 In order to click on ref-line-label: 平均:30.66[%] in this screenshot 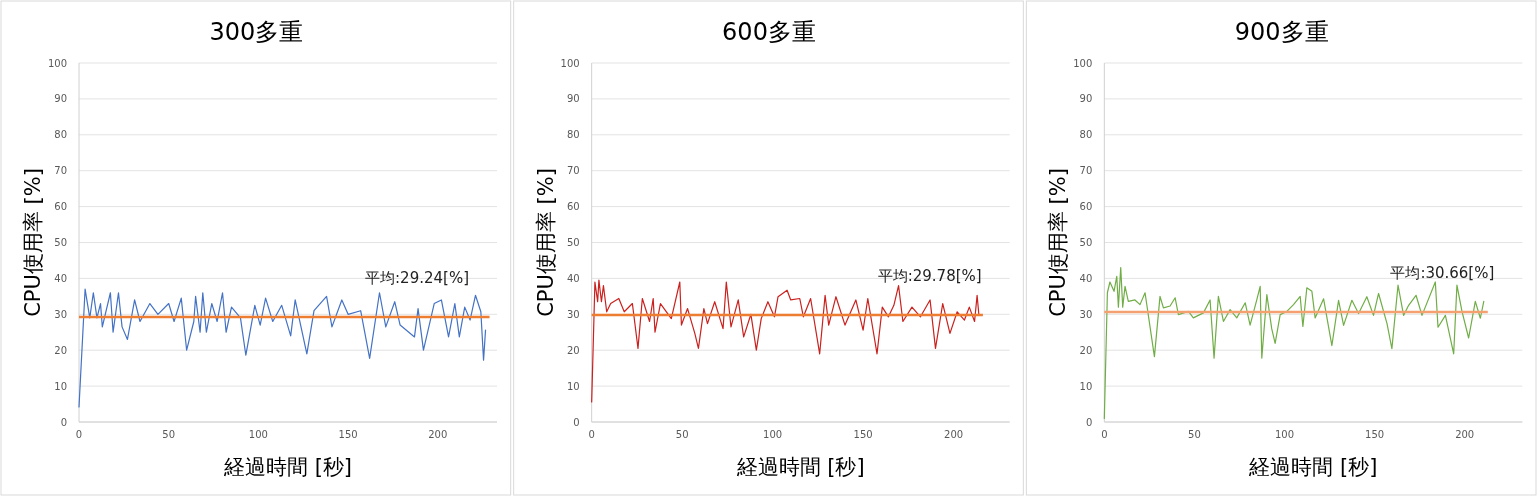, I will do `click(1442, 272)`.